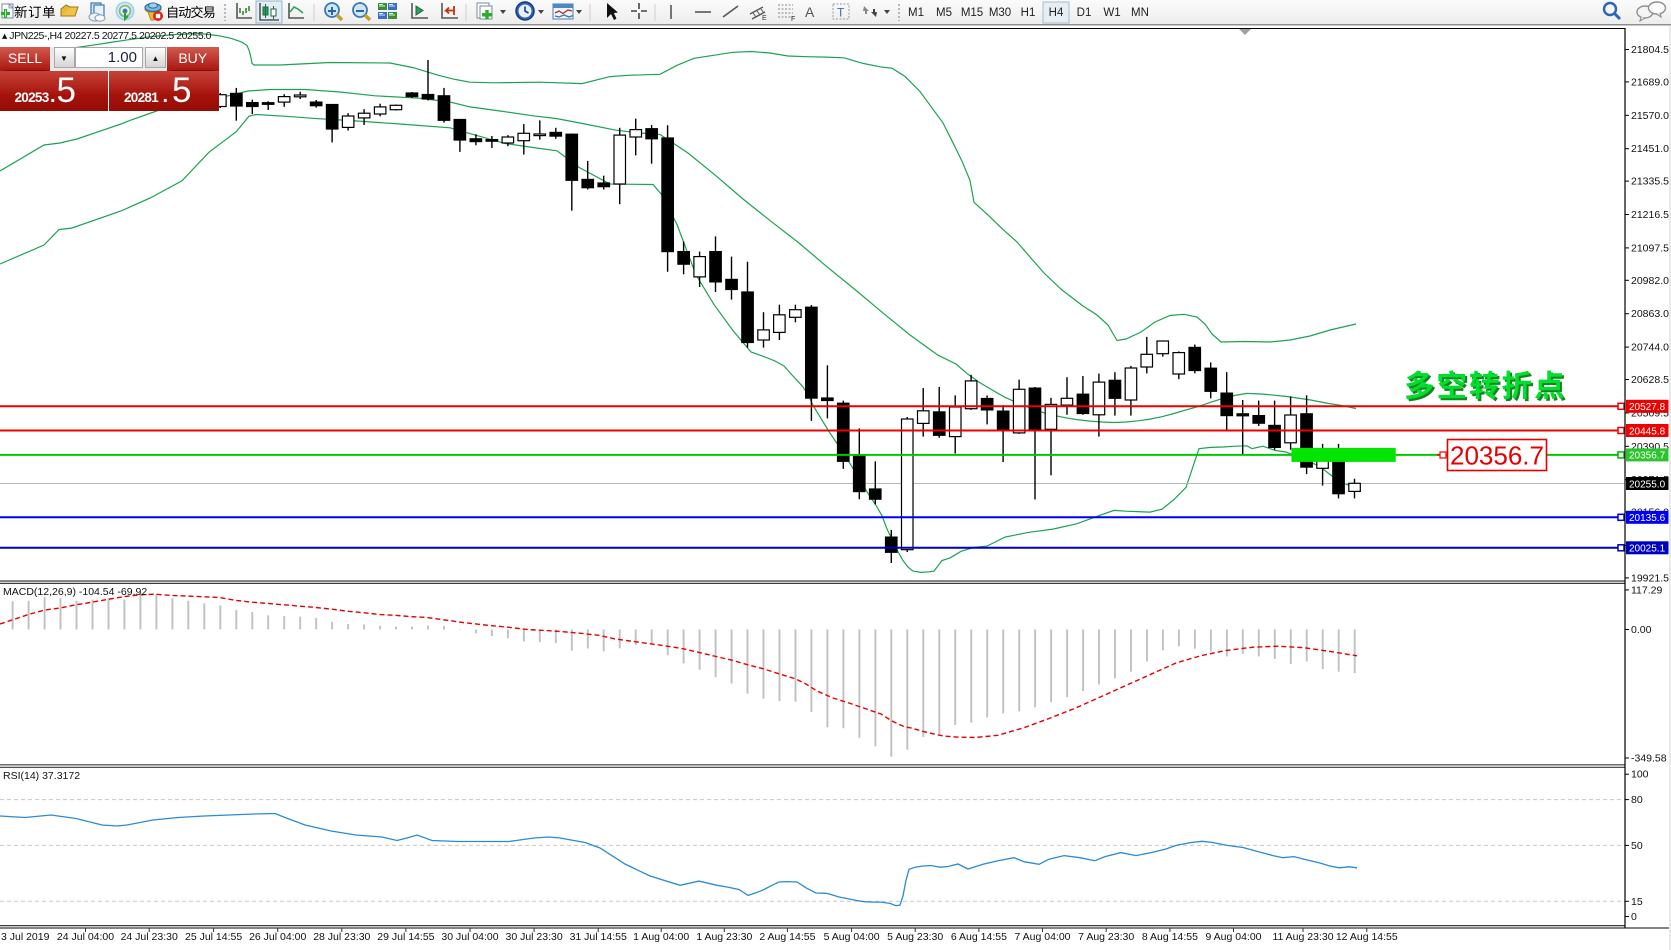 The image size is (1671, 950). I want to click on svg-text: 21335.5, so click(1650, 182).